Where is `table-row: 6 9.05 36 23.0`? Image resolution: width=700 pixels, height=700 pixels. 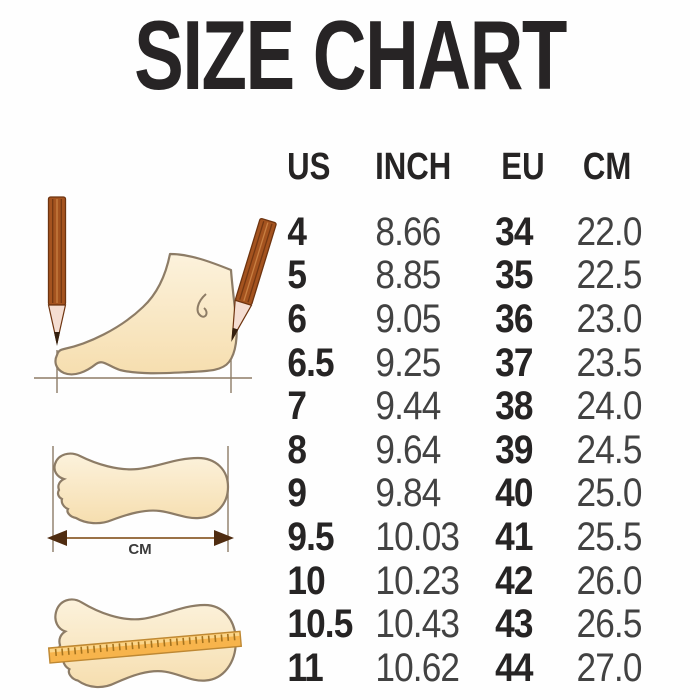
table-row: 6 9.05 36 23.0 is located at coordinates (478, 319).